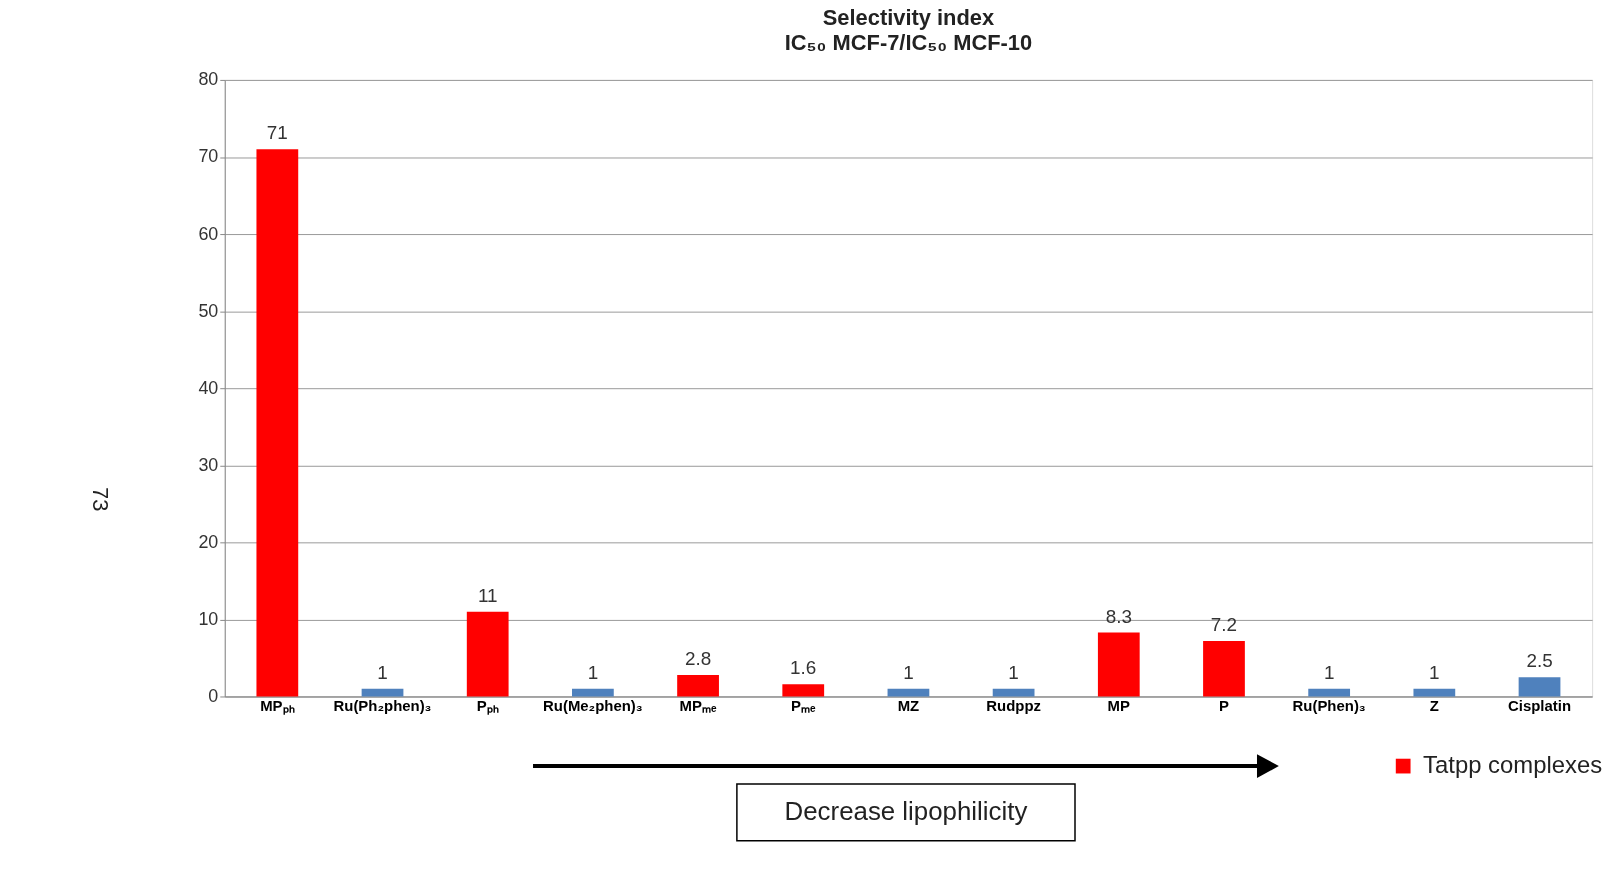  I want to click on data-label: 2.5, so click(1539, 661).